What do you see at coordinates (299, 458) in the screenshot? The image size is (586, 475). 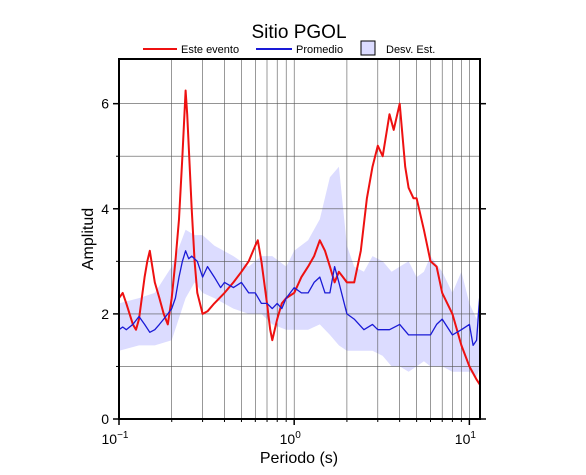 I see `x-axis-label: Periodo (s)` at bounding box center [299, 458].